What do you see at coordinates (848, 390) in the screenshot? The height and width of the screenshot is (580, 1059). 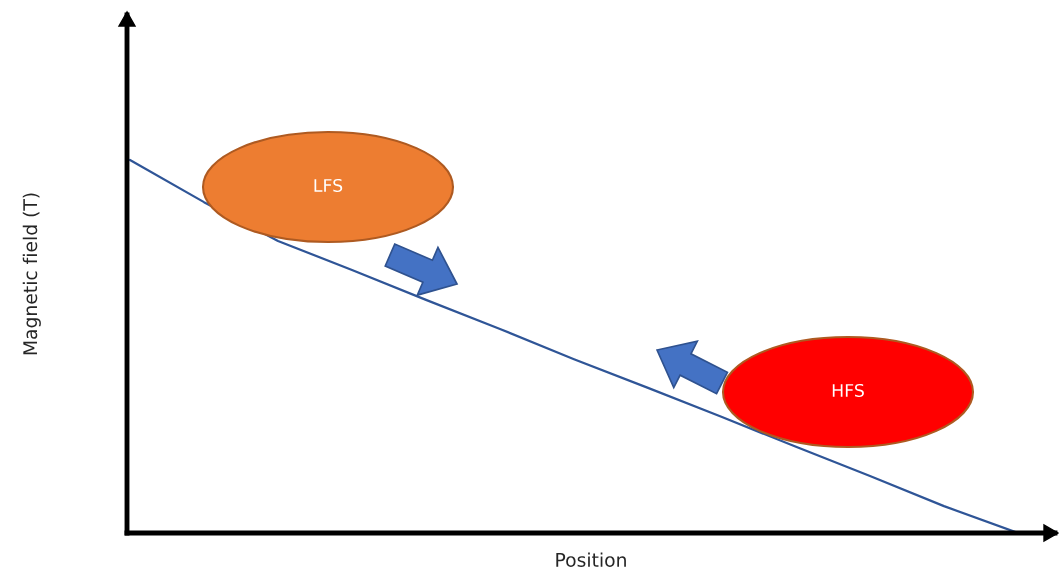 I see `annotation: HFS` at bounding box center [848, 390].